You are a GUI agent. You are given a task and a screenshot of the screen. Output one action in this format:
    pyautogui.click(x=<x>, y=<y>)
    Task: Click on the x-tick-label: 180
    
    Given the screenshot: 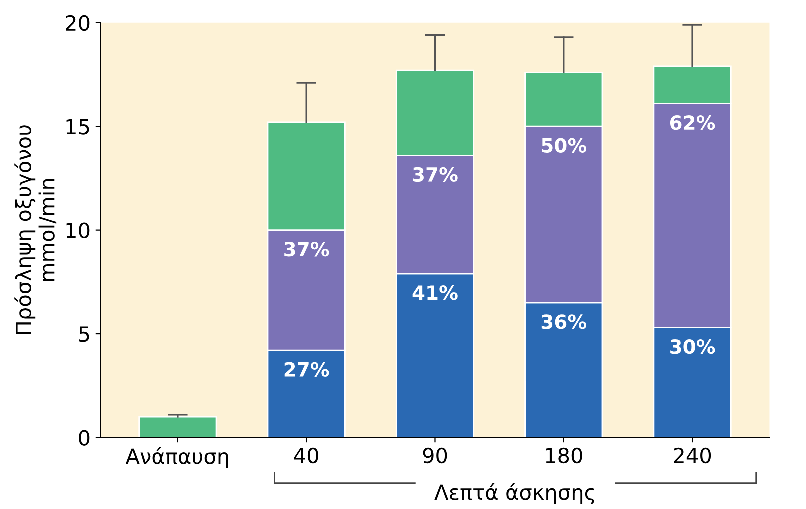 What is the action you would take?
    pyautogui.click(x=564, y=456)
    